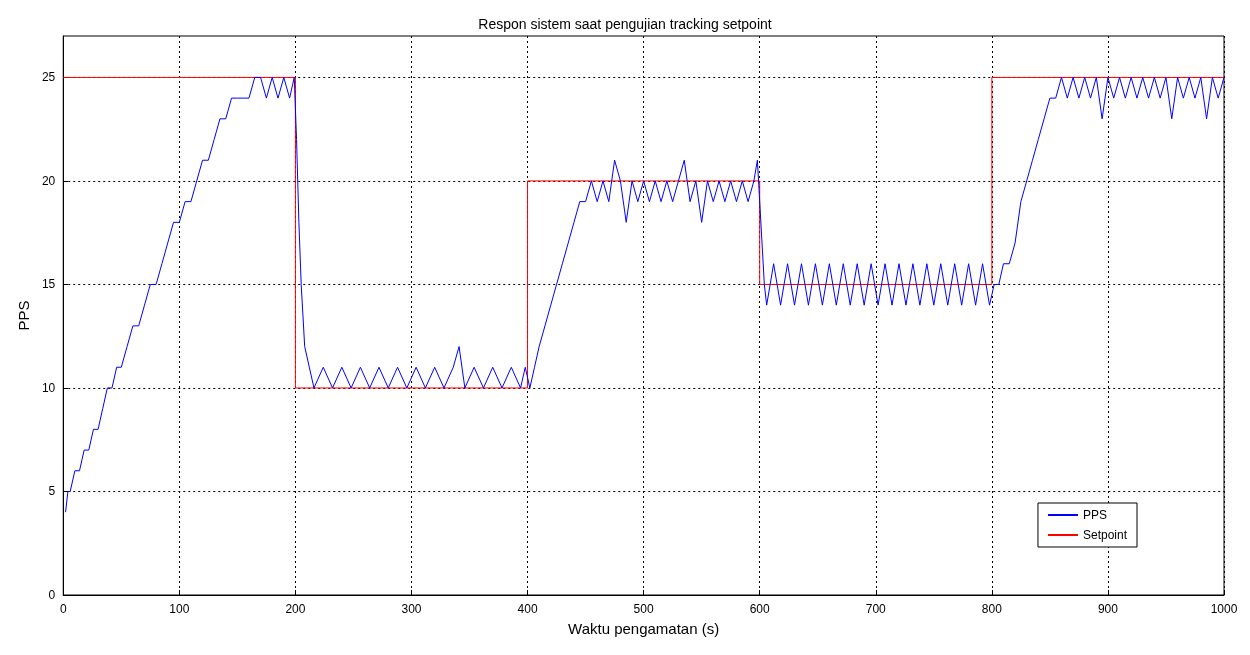  I want to click on legend-label: PPS, so click(1094, 515).